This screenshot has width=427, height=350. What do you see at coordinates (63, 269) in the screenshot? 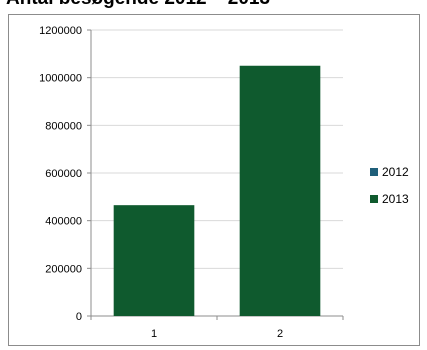
I see `y-tick-label: 200000` at bounding box center [63, 269].